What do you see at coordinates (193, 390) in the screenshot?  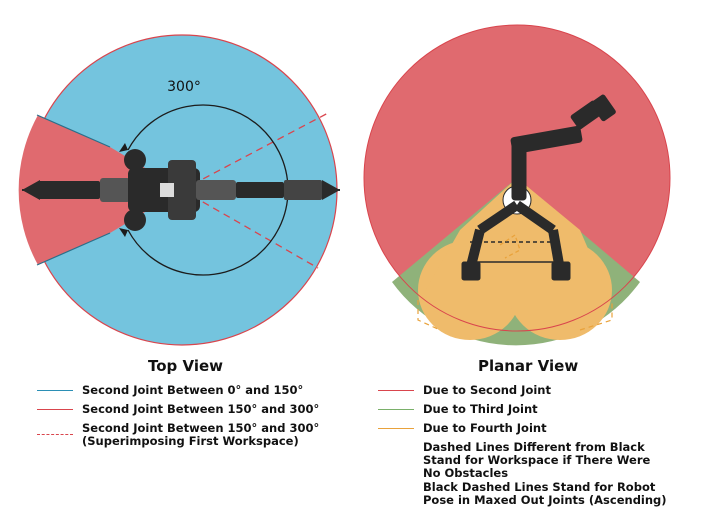 I see `legend-label: Second Joint Between 0° and 150°` at bounding box center [193, 390].